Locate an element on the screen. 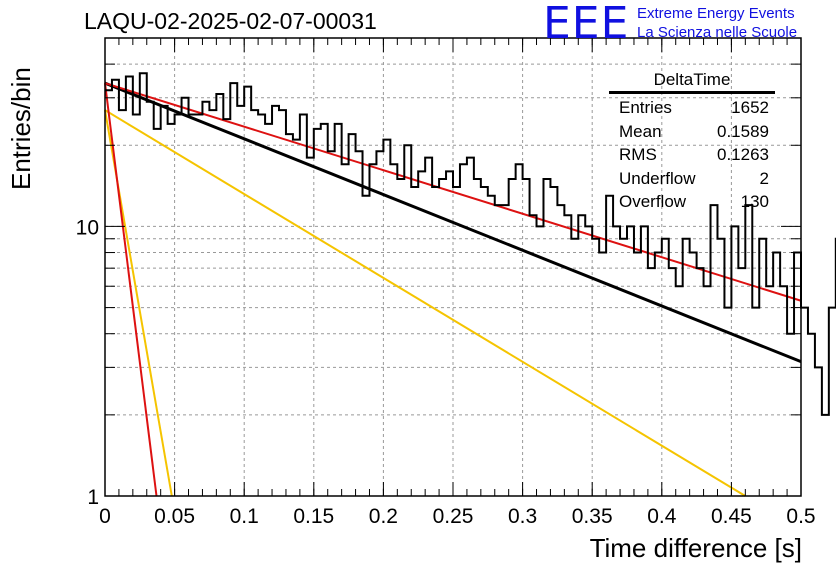  stats-label: Underflow is located at coordinates (657, 178).